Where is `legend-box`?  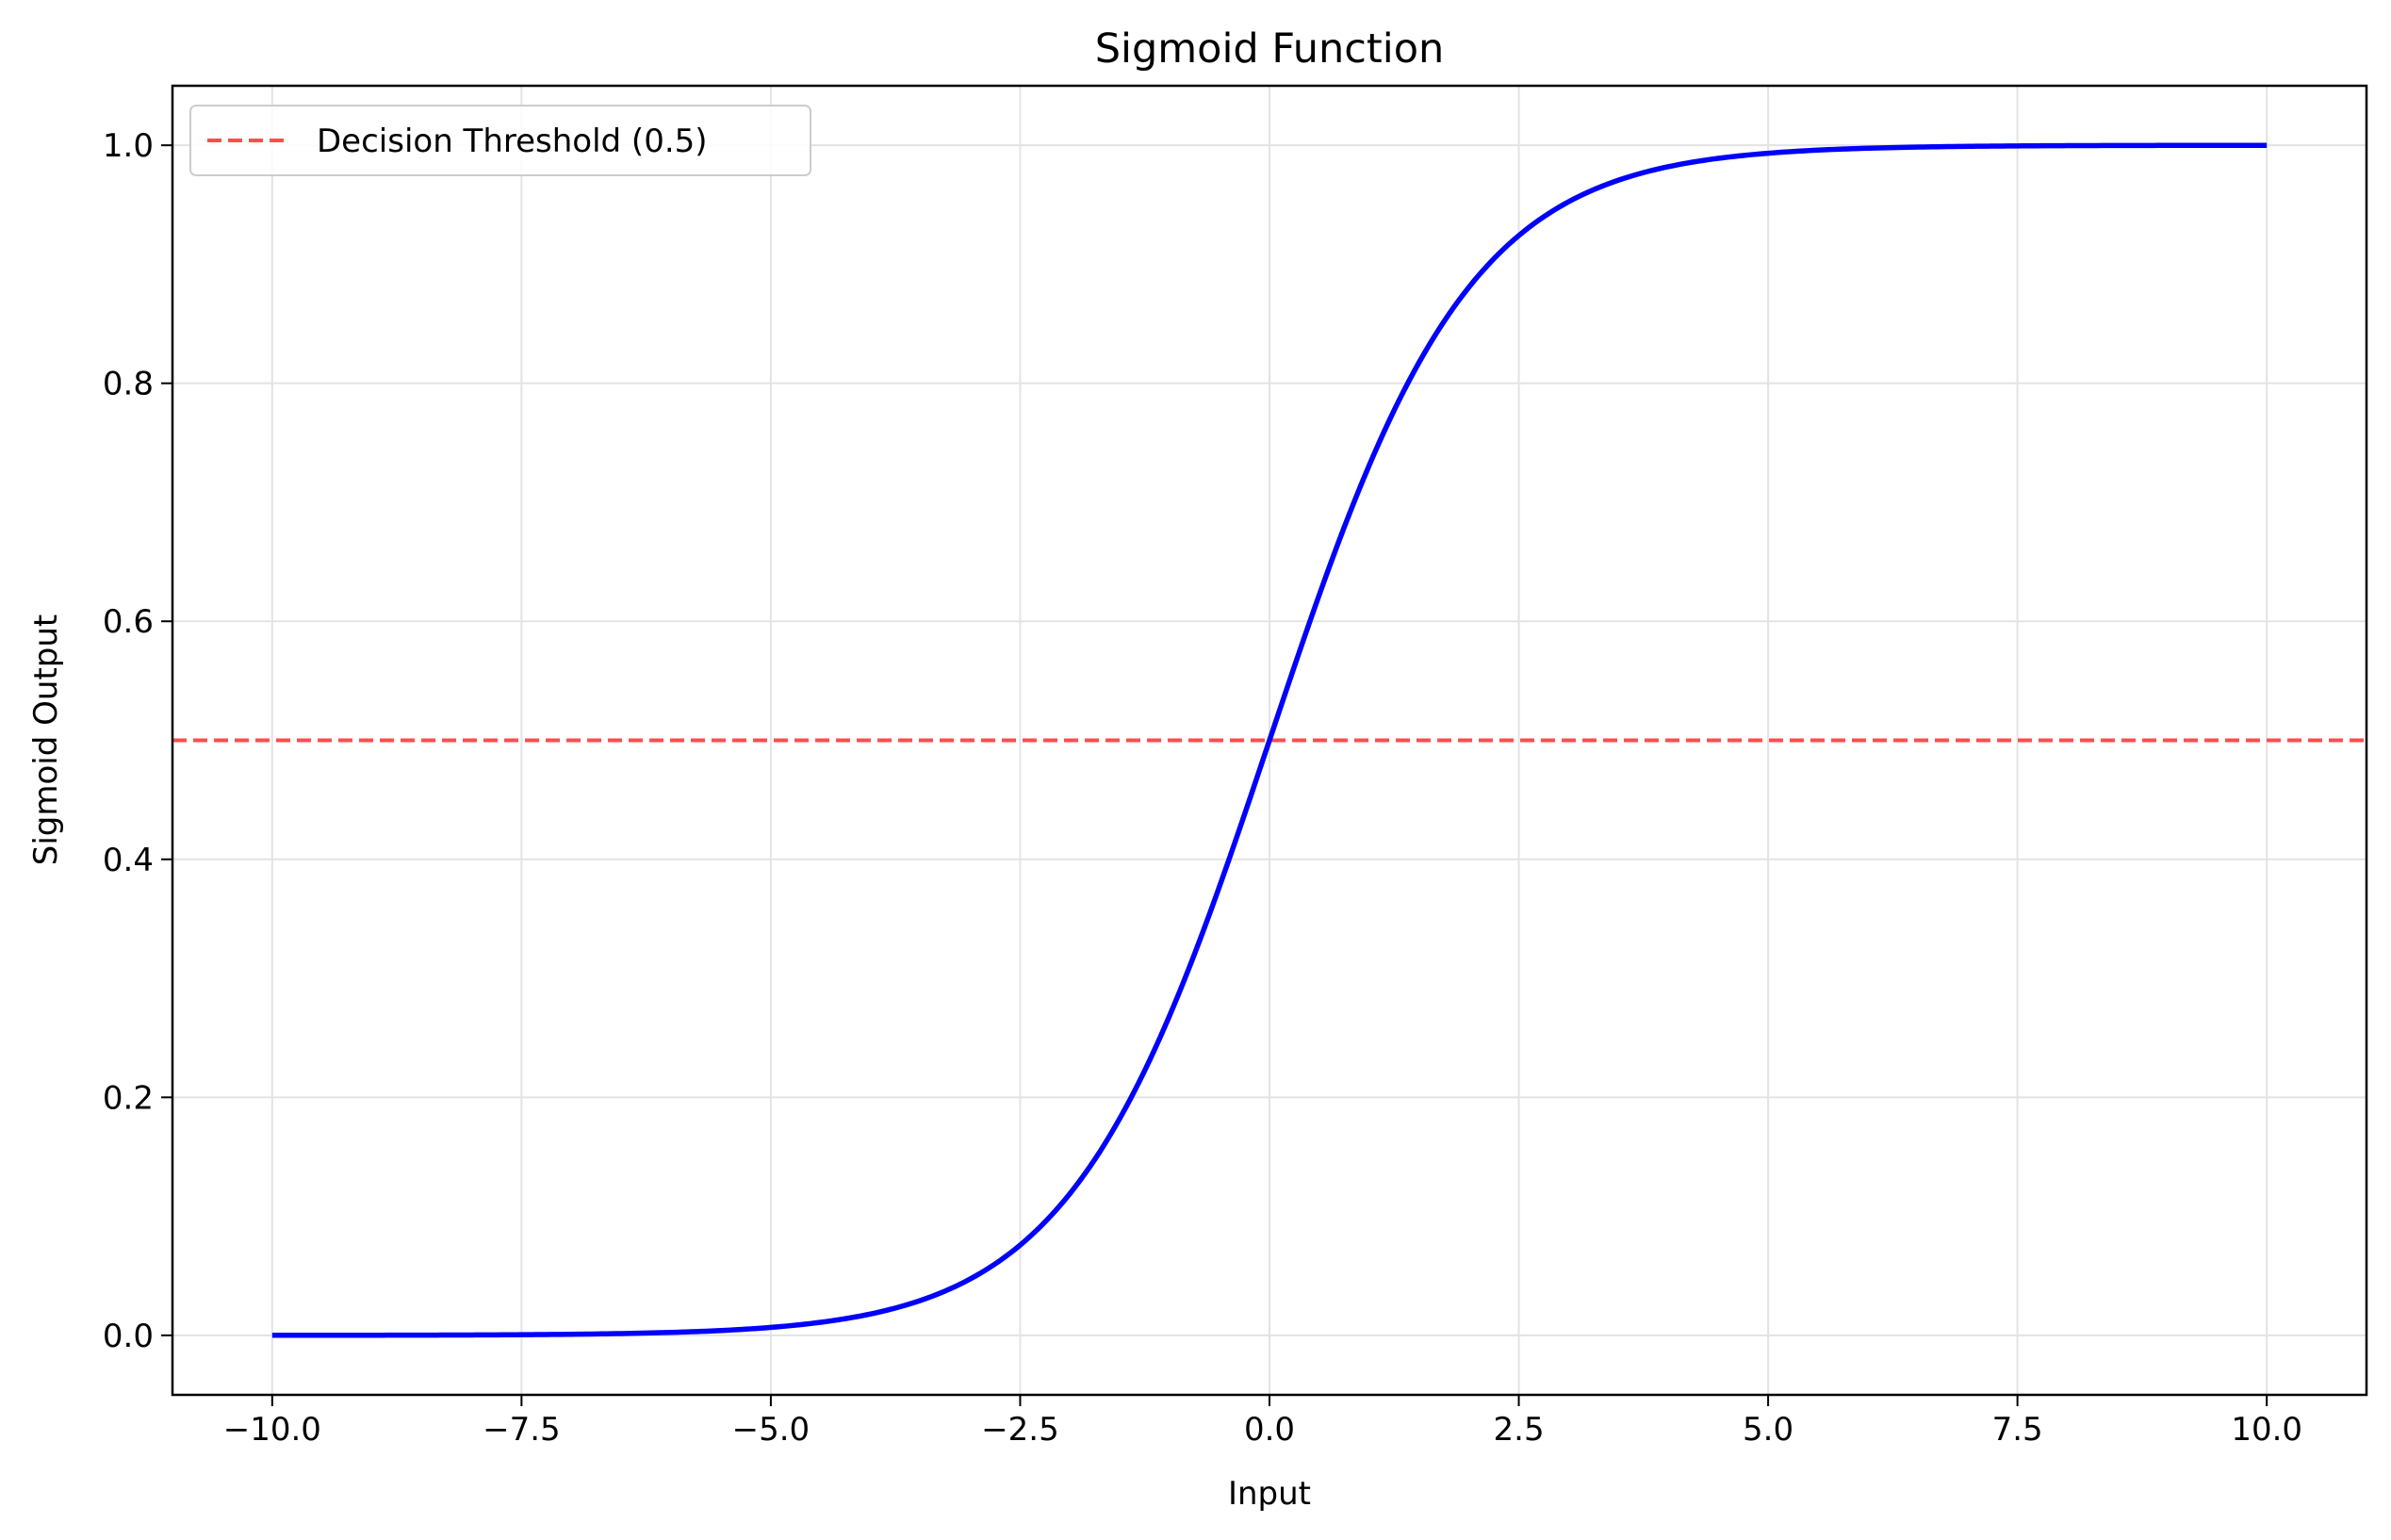
legend-box is located at coordinates (500, 140).